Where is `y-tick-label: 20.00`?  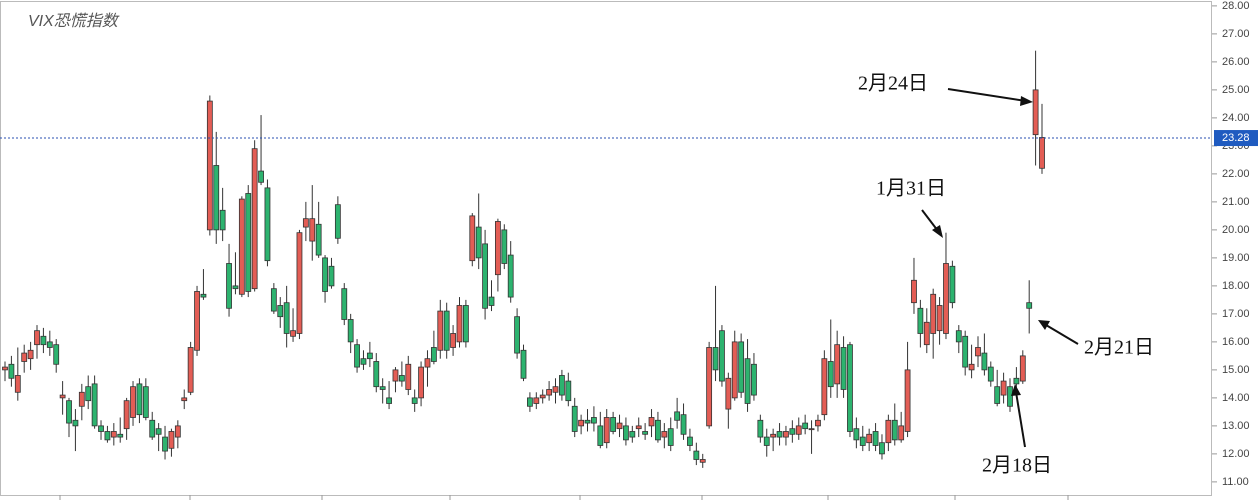 y-tick-label: 20.00 is located at coordinates (1236, 230).